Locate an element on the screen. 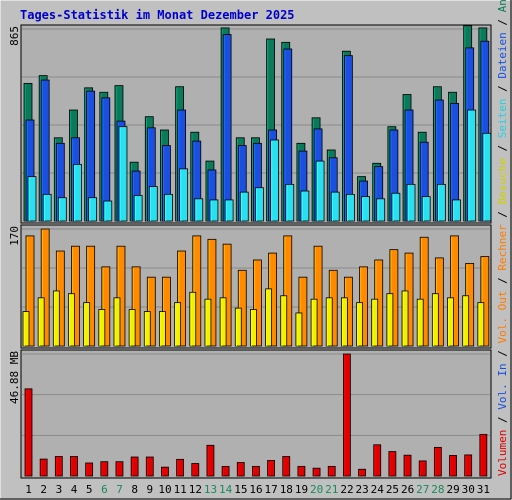 The height and width of the screenshot is (500, 512). day-label-22: 22 is located at coordinates (346, 489).